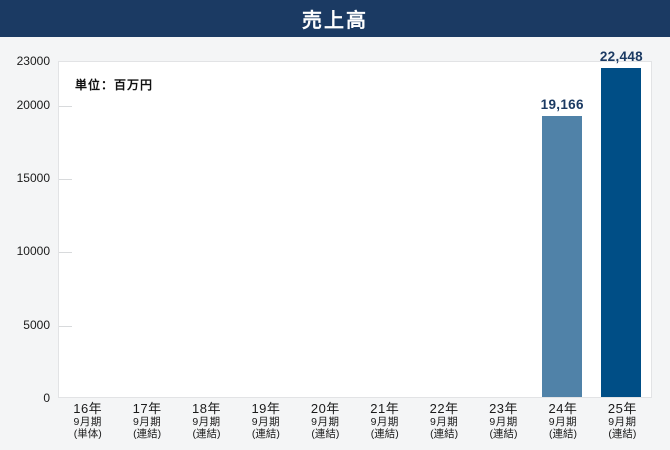  What do you see at coordinates (325, 408) in the screenshot?
I see `x-axis-label-line: 20年` at bounding box center [325, 408].